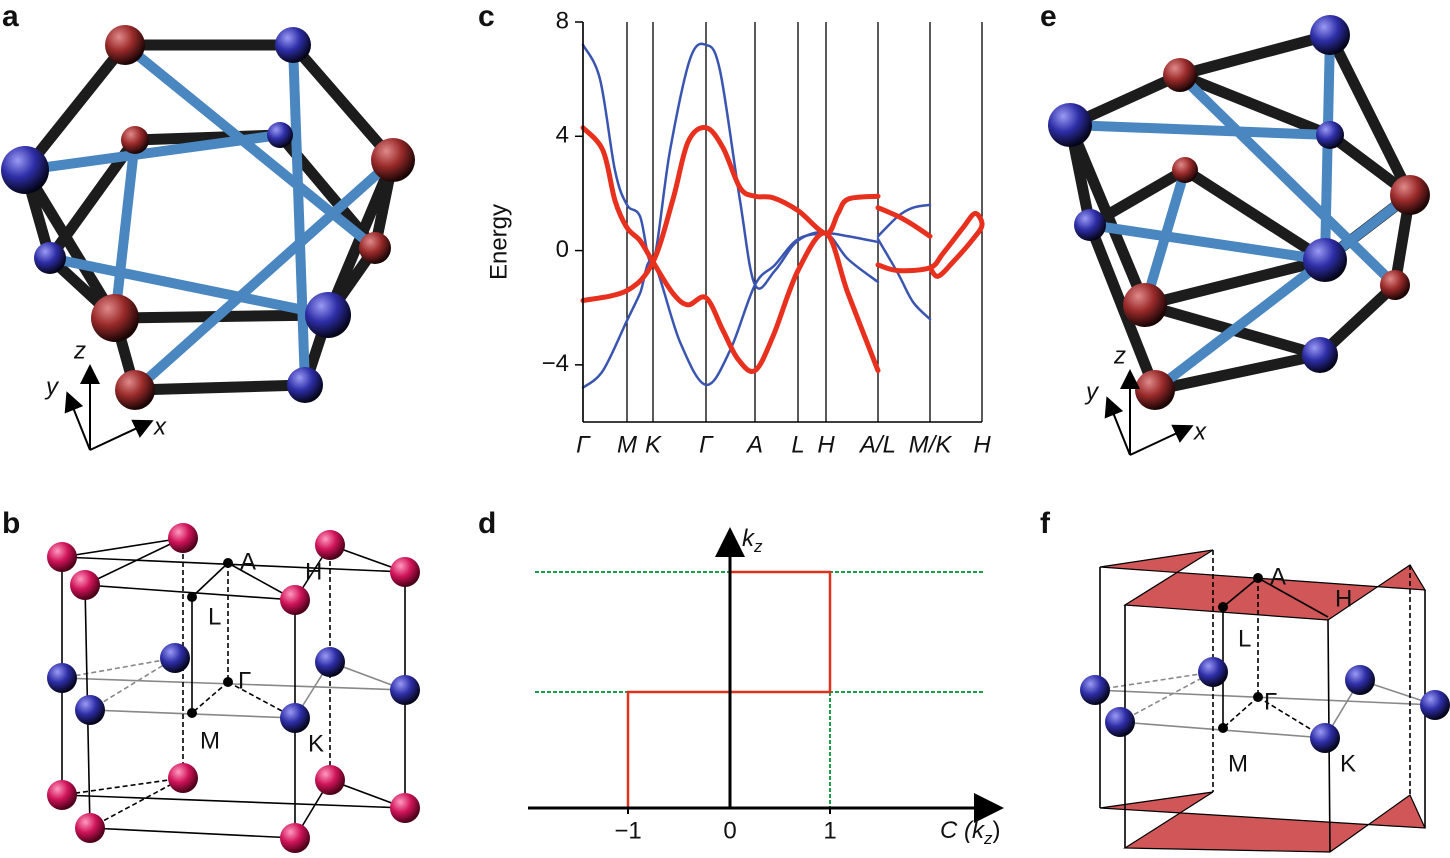  What do you see at coordinates (11, 523) in the screenshot?
I see `panel-label: b` at bounding box center [11, 523].